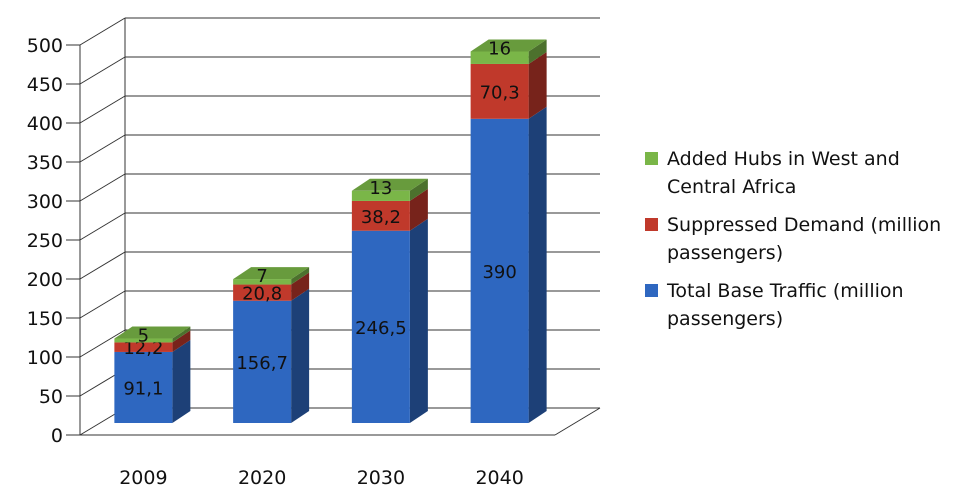 This screenshot has width=974, height=494. I want to click on y-tick-label: 100, so click(45, 358).